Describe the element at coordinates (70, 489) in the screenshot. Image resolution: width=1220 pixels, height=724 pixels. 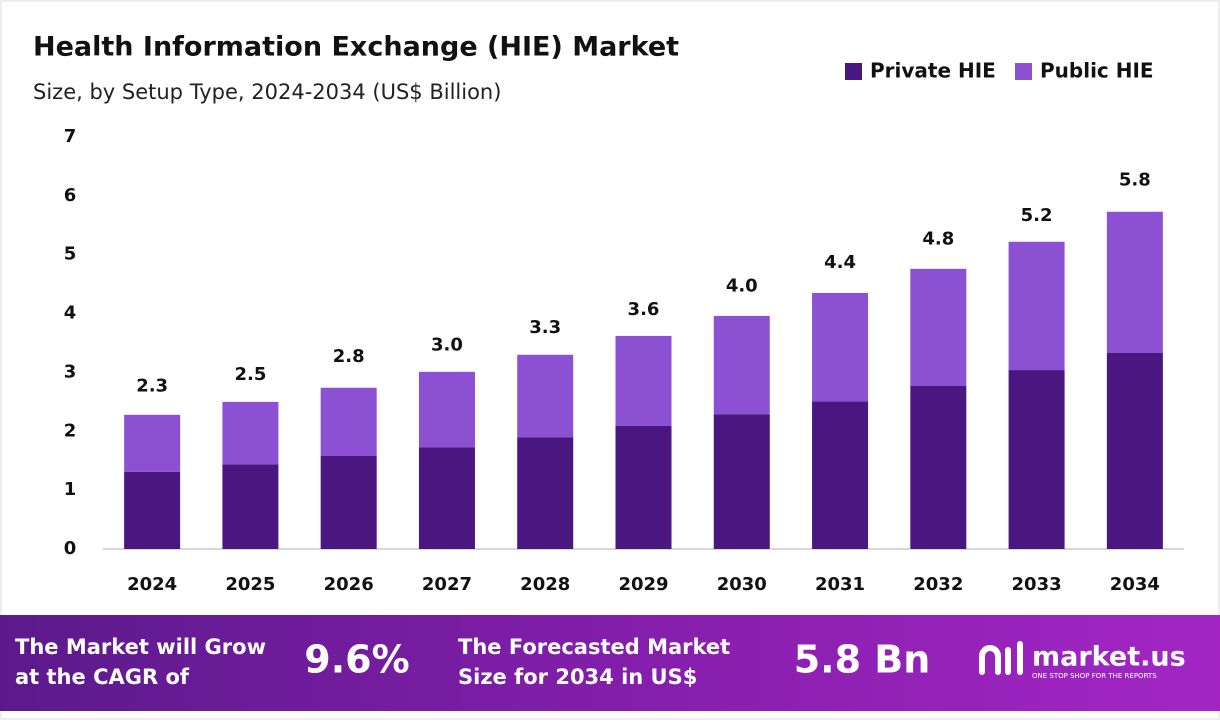
I see `y-tick-label: 1` at that location.